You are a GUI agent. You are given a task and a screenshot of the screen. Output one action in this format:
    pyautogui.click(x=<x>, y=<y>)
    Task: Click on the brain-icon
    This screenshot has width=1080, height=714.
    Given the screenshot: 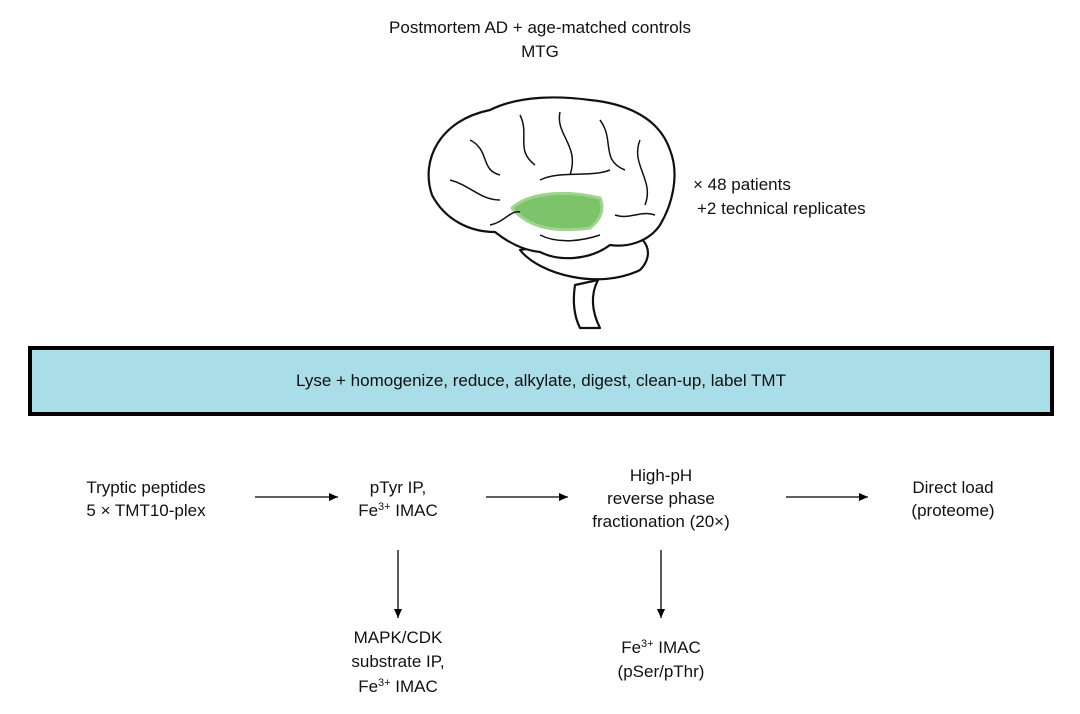 What is the action you would take?
    pyautogui.click(x=551, y=213)
    